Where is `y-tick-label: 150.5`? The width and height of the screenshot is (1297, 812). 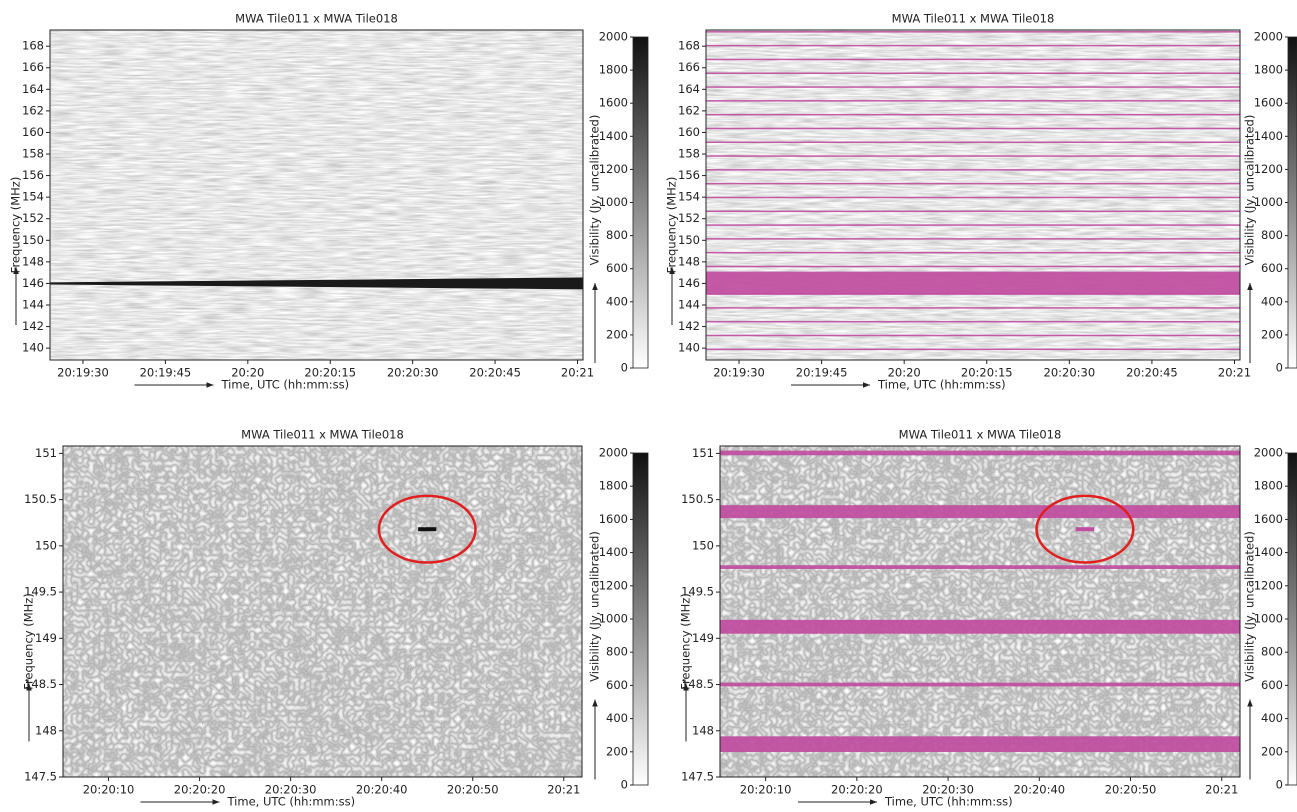 y-tick-label: 150.5 is located at coordinates (40, 499).